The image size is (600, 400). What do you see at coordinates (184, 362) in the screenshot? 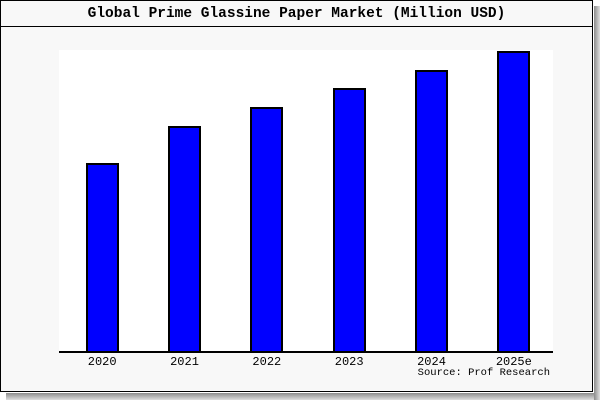
I see `x-tick-label-2021: 2021` at bounding box center [184, 362].